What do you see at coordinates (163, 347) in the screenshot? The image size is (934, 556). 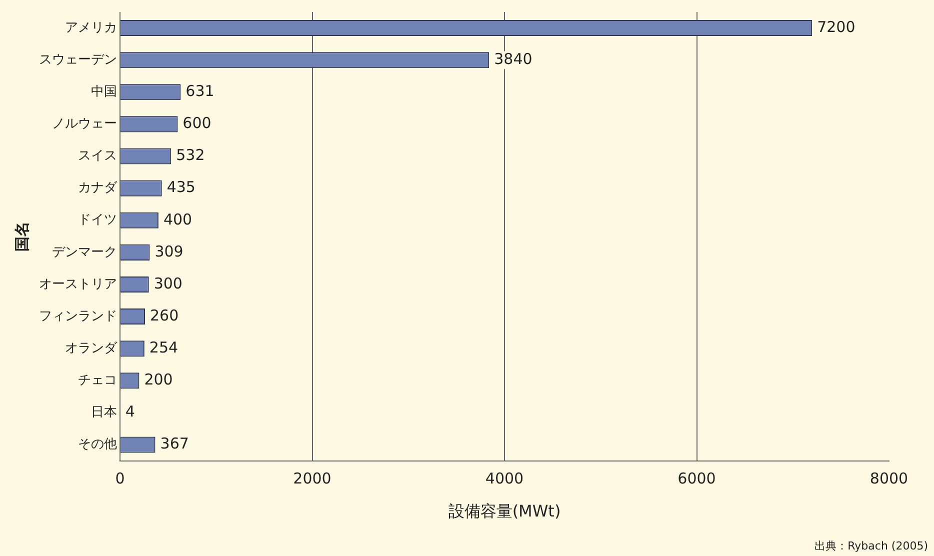 I see `data-label: 254` at bounding box center [163, 347].